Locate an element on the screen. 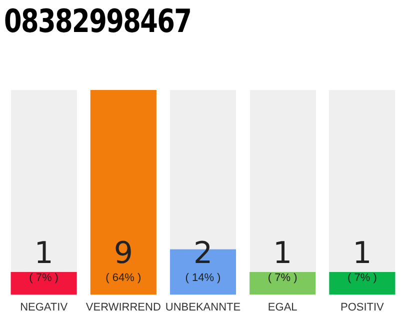 The width and height of the screenshot is (410, 320). x-tick-label: VERWIRREND is located at coordinates (123, 307).